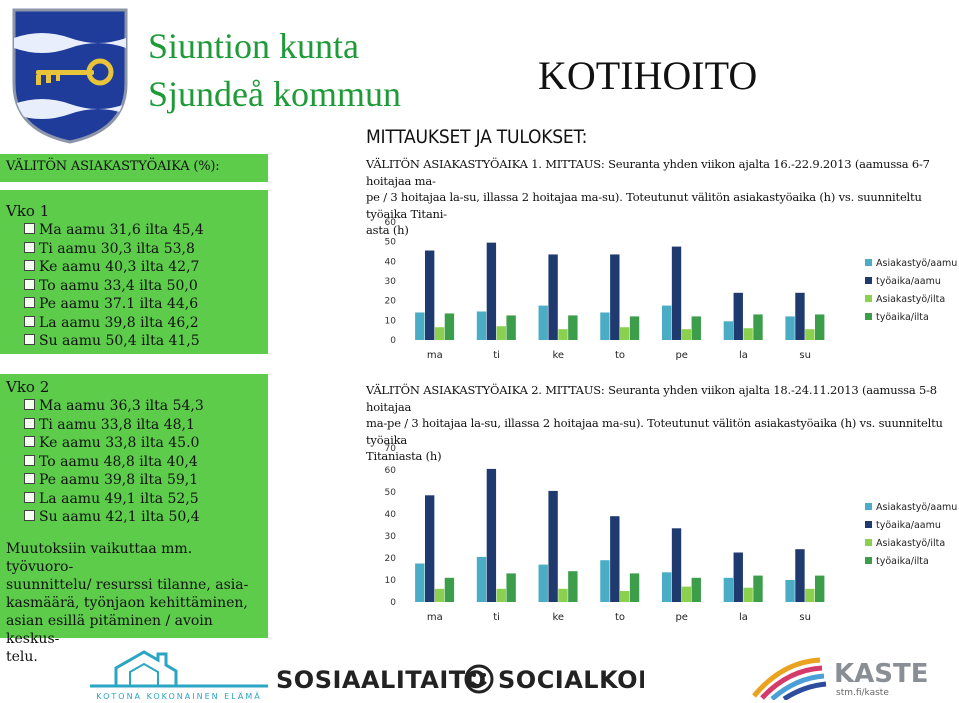  What do you see at coordinates (28, 387) in the screenshot?
I see `week2-title: Vko 2` at bounding box center [28, 387].